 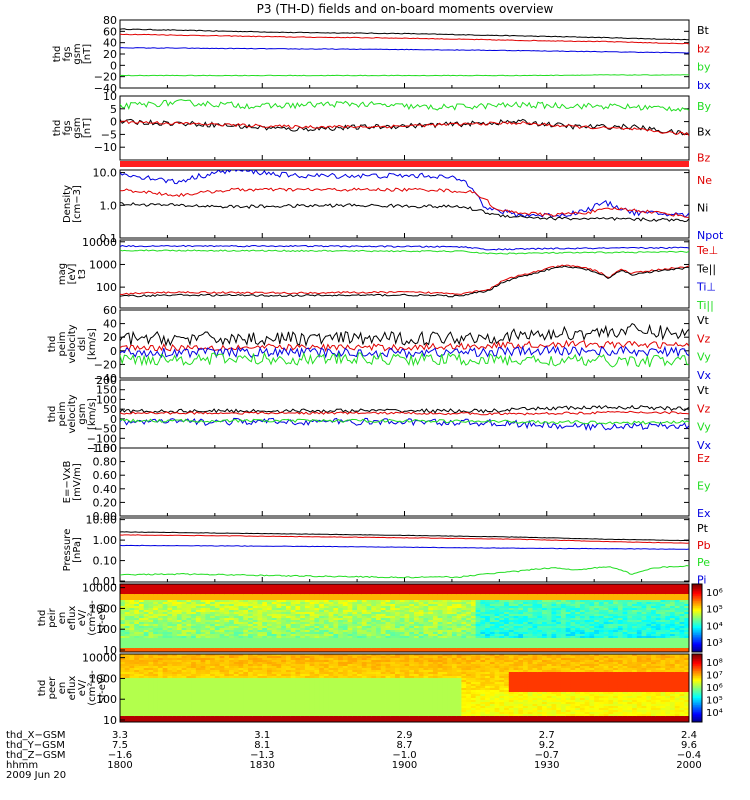 I want to click on y-tick-label: 0.20, so click(x=105, y=502).